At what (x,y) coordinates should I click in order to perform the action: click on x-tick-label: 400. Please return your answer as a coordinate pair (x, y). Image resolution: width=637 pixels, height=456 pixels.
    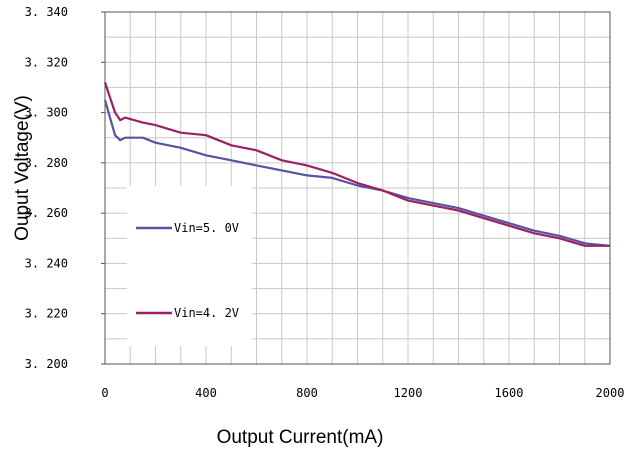
    Looking at the image, I should click on (206, 393).